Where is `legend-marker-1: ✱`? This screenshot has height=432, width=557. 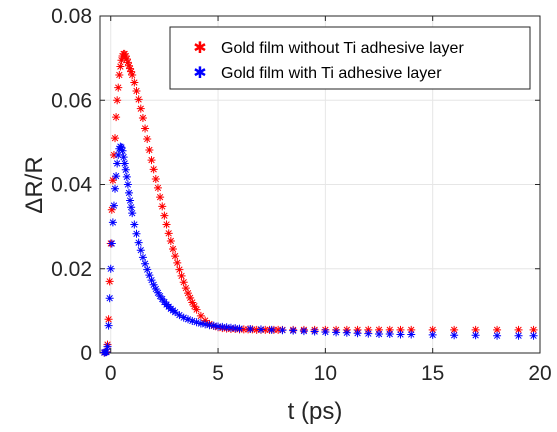
legend-marker-1: ✱ is located at coordinates (199, 73).